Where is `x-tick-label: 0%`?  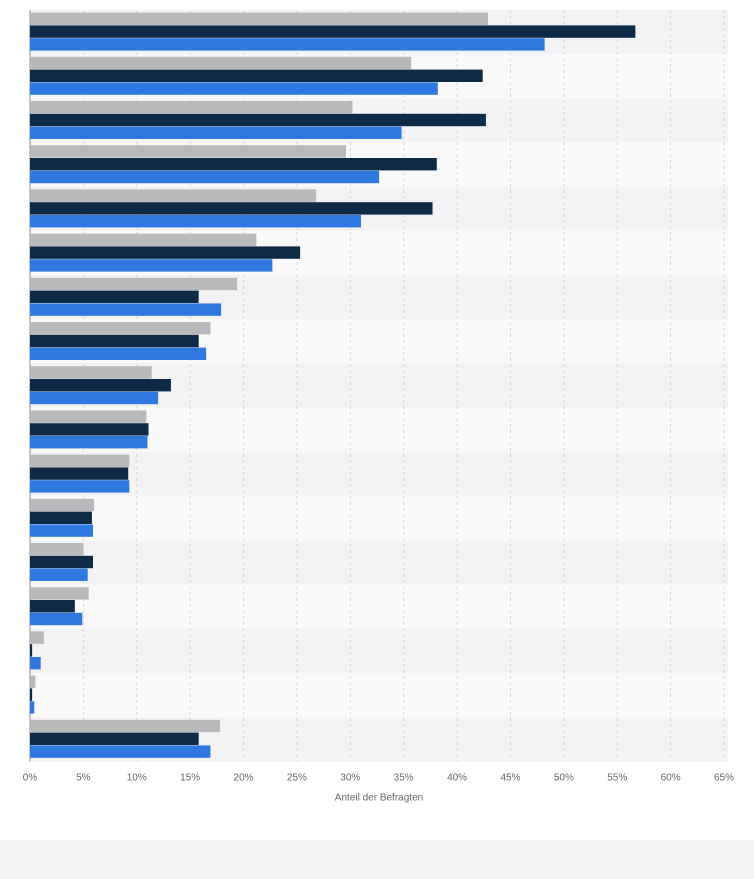
x-tick-label: 0% is located at coordinates (30, 777).